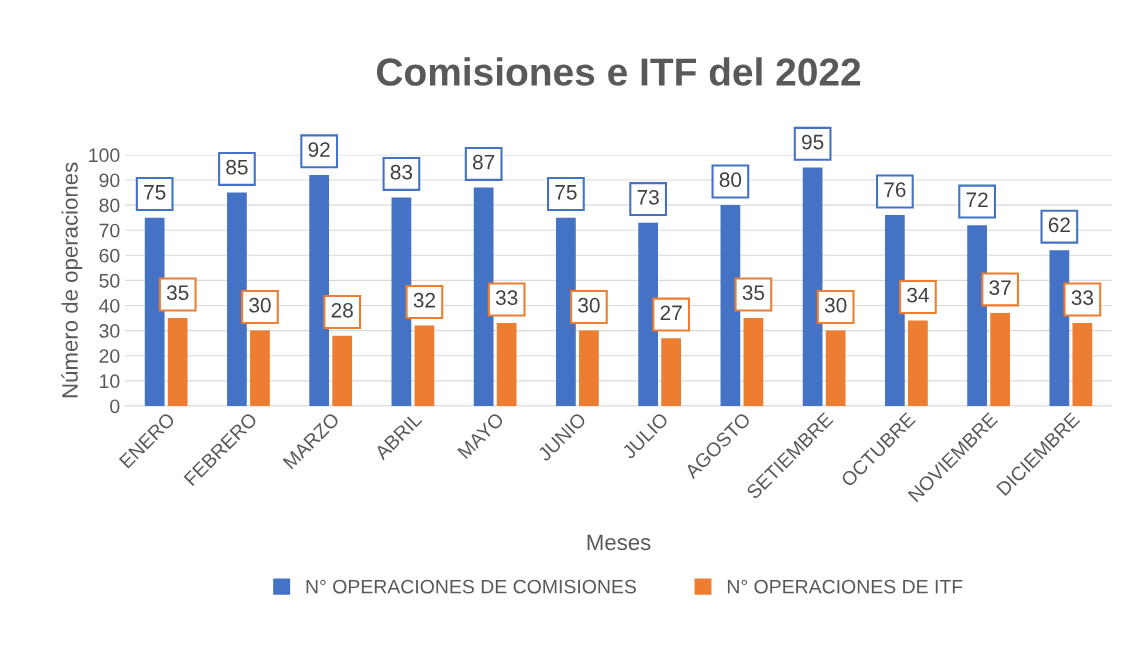 Image resolution: width=1137 pixels, height=659 pixels. I want to click on y-tick-label: 20, so click(109, 356).